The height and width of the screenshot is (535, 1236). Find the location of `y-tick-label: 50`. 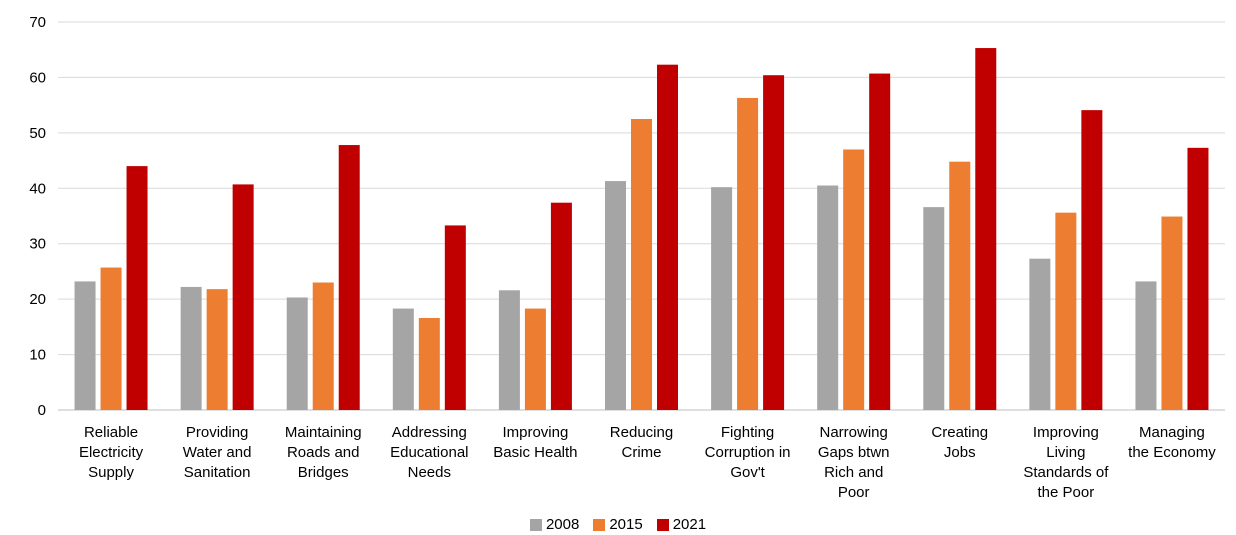

y-tick-label: 50 is located at coordinates (37, 133).